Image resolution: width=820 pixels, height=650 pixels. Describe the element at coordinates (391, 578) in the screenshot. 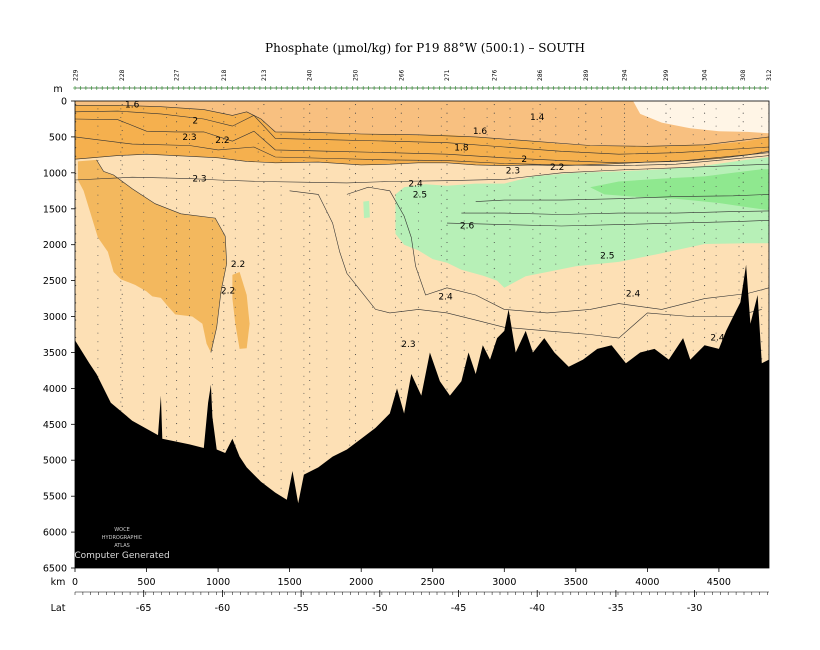

I see `distance-axis: km 0 500 1000 1500 2000 2500 3000 3500 4000 4500` at that location.